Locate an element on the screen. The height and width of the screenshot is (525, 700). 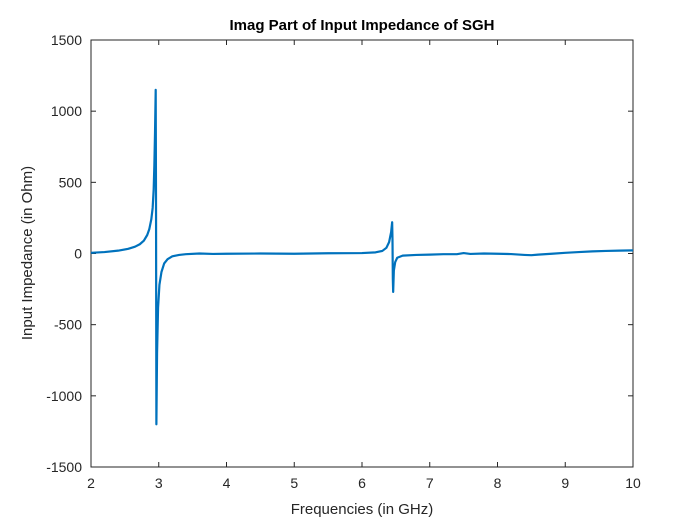
y-tick-label: 500 is located at coordinates (71, 182).